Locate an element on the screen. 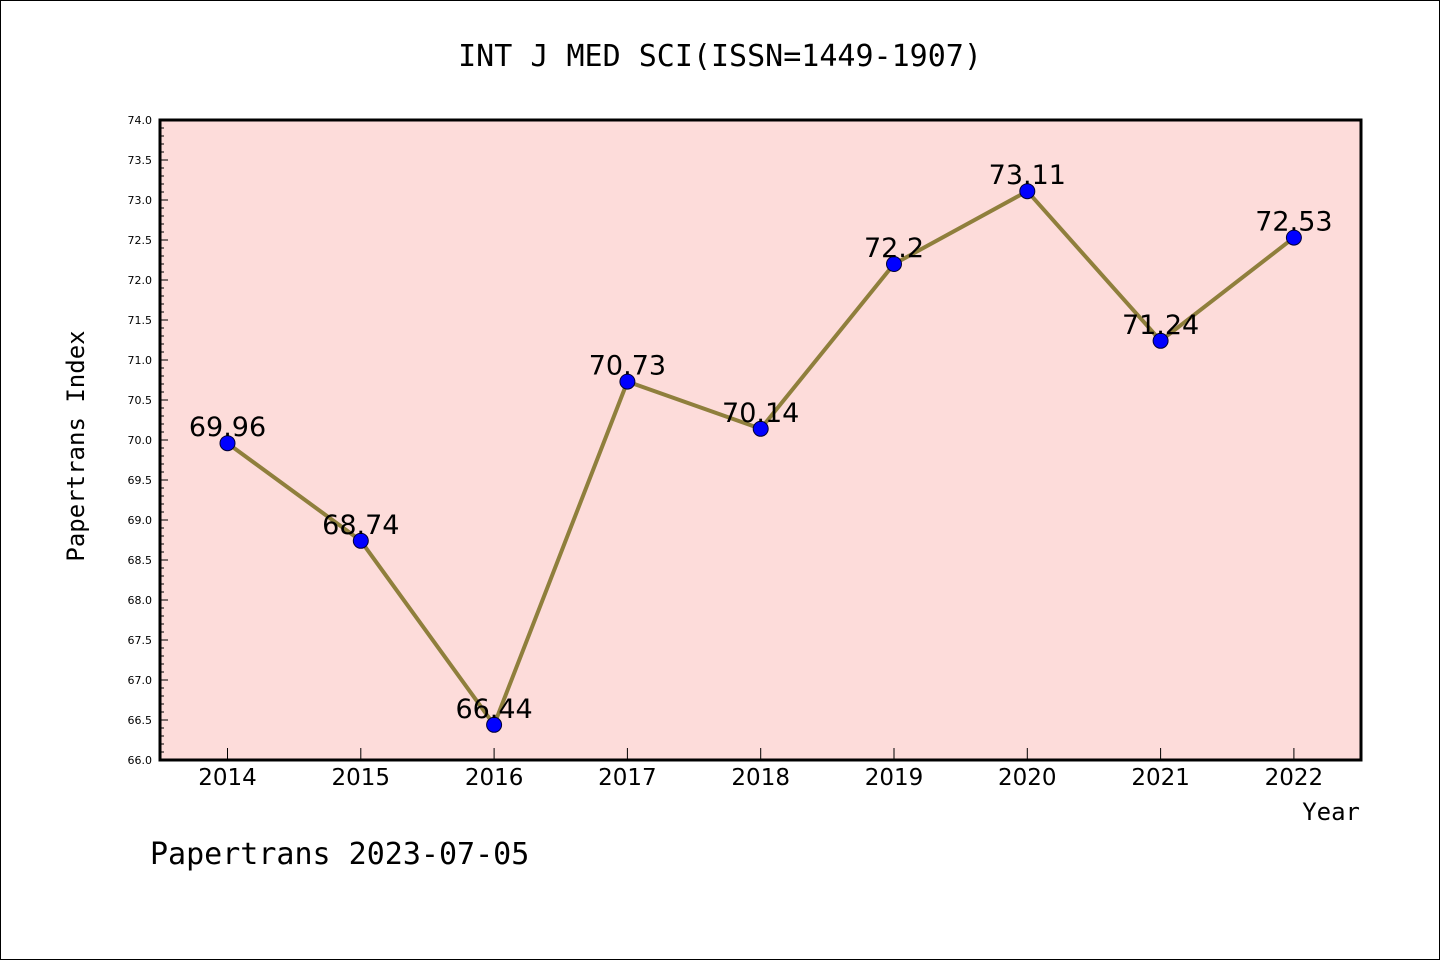  y-tick-label: 67.5 is located at coordinates (140, 640).